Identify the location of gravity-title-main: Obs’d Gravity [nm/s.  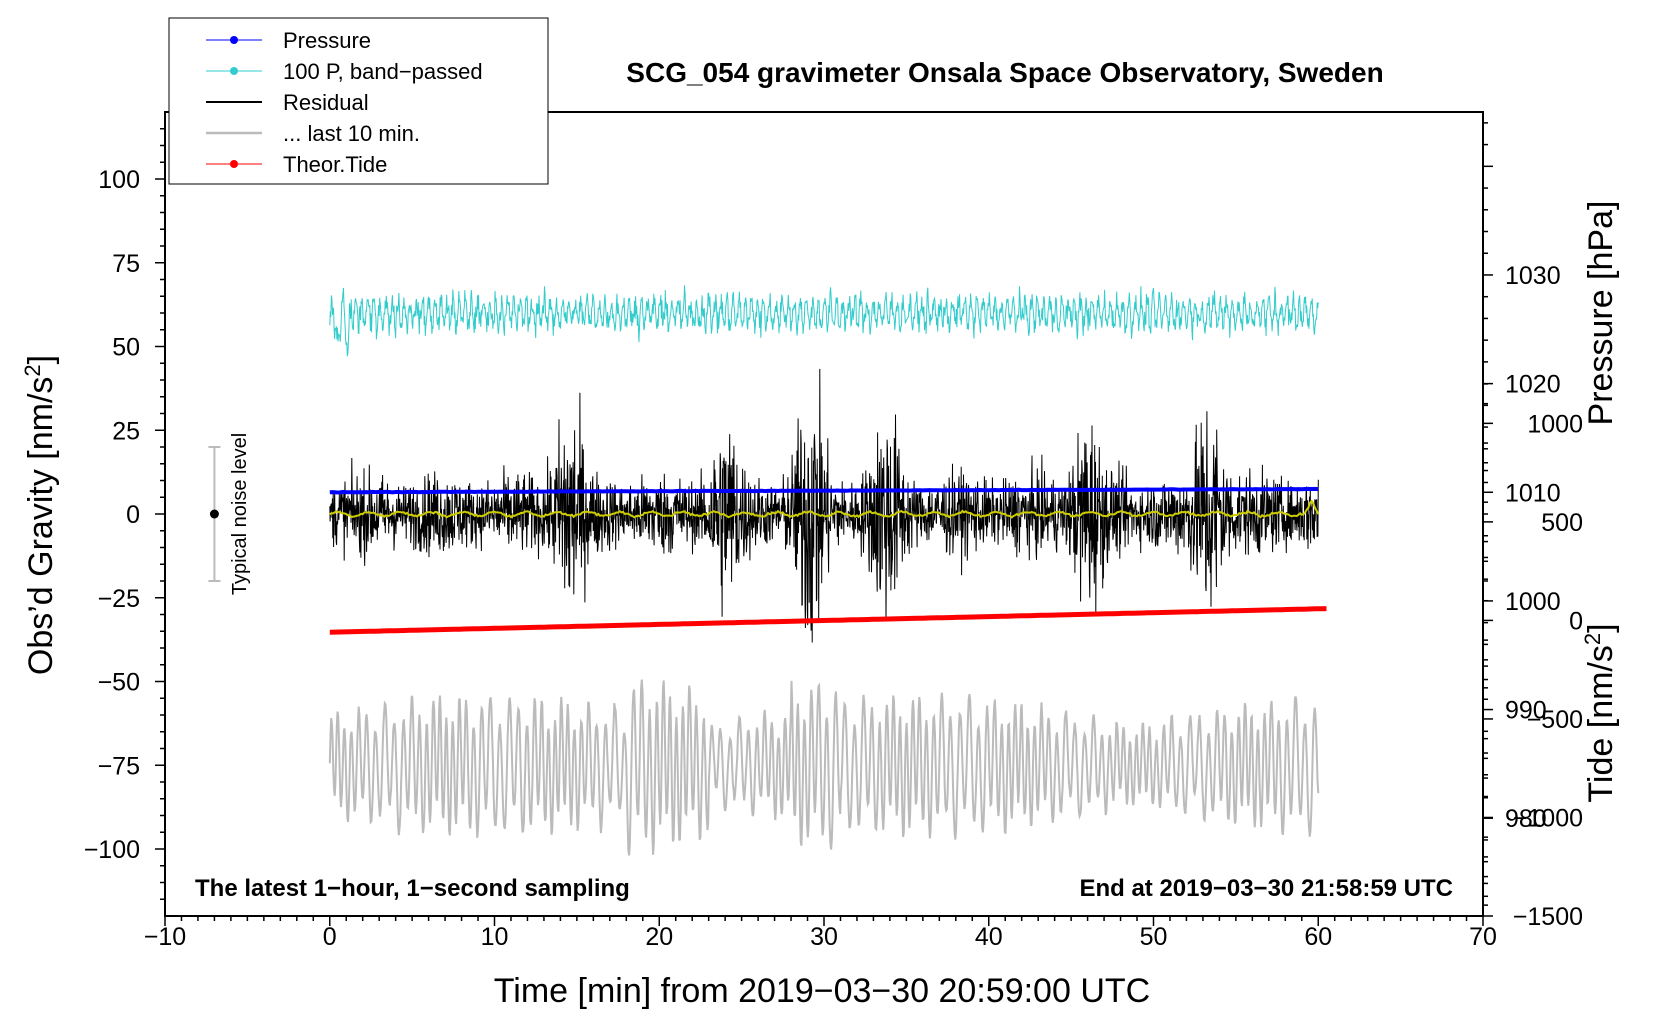
(41, 526).